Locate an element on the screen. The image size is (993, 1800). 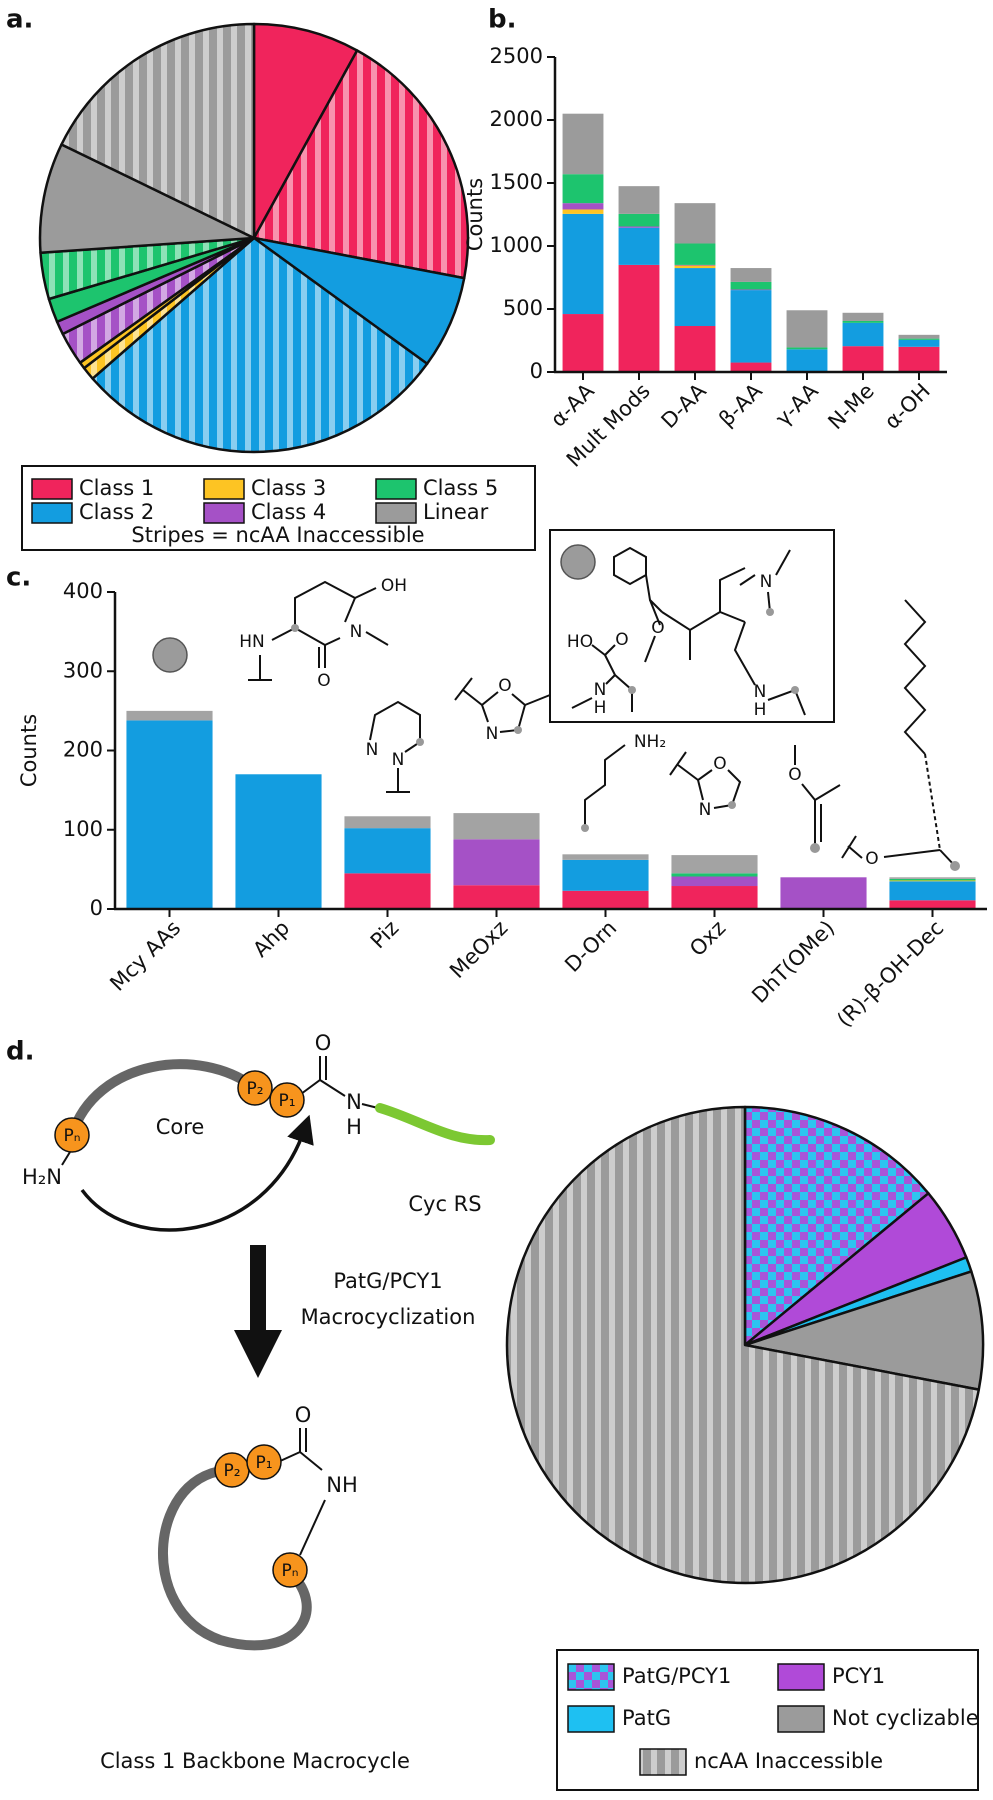
x-tick-label: γ-AA is located at coordinates (797, 404).